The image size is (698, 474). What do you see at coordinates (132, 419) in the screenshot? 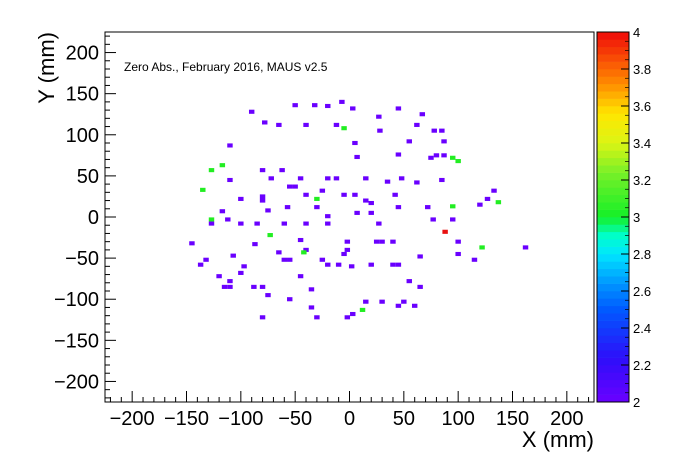
I see `x-tick-label: −200` at bounding box center [132, 419].